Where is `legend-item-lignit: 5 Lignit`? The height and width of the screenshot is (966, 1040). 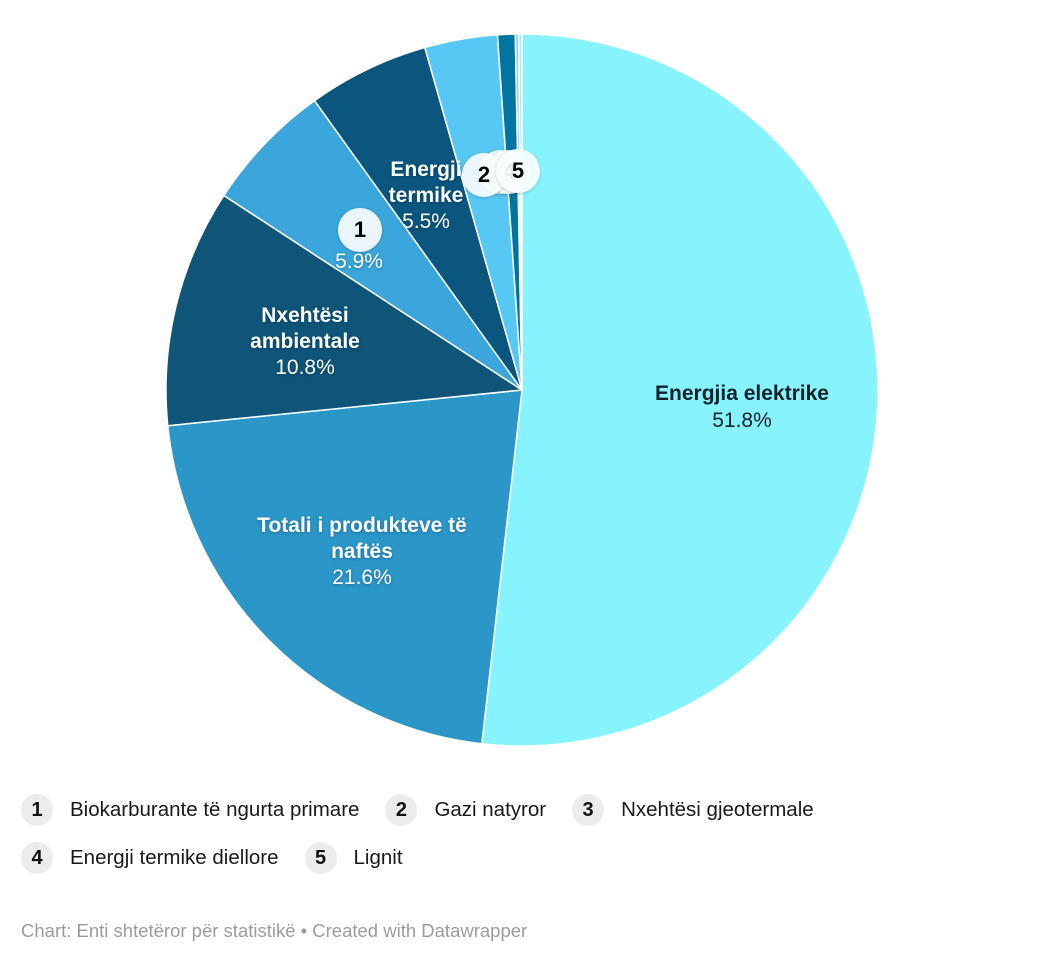 legend-item-lignit: 5 Lignit is located at coordinates (353, 858).